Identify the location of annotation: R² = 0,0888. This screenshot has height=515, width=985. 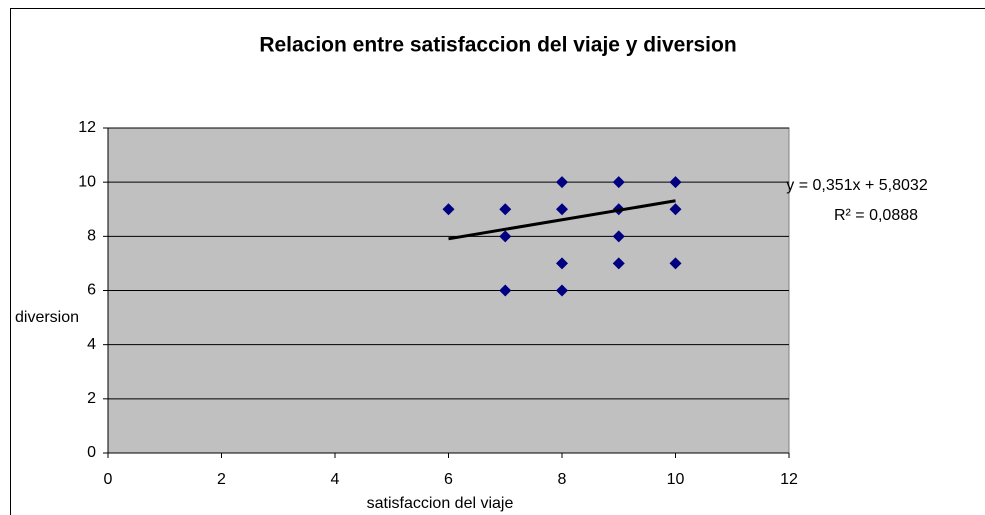
(876, 215).